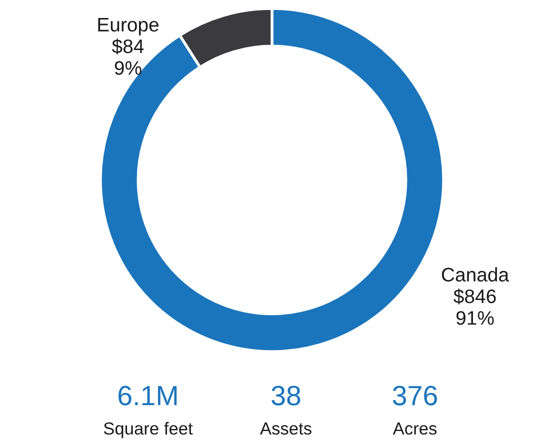 This screenshot has width=546, height=441. What do you see at coordinates (286, 396) in the screenshot?
I see `text: 38` at bounding box center [286, 396].